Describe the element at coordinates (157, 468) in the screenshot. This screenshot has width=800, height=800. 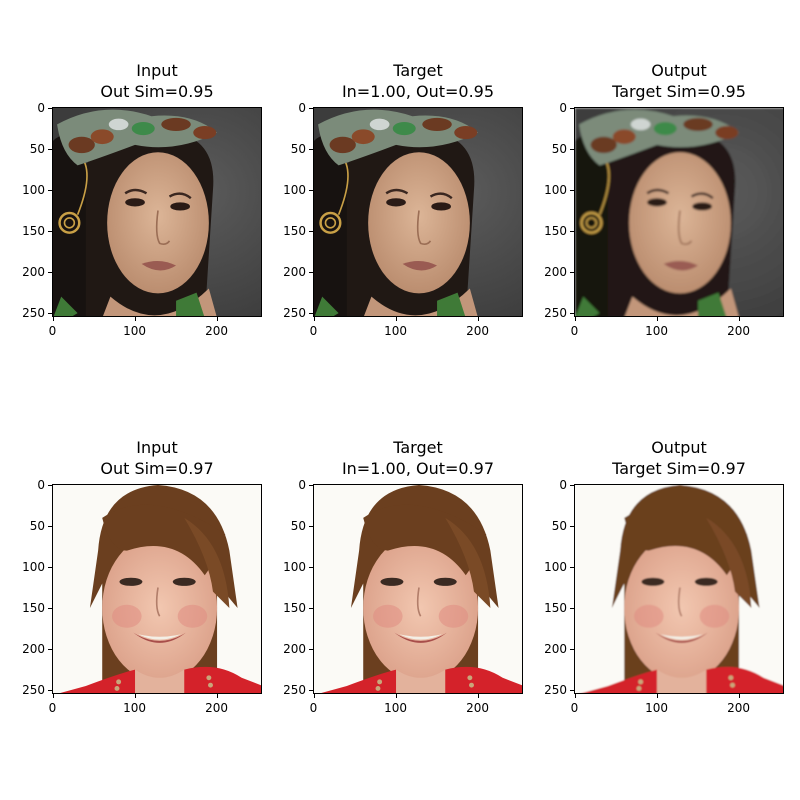
I see `panel-title-line2: Out Sim=0.97` at that location.